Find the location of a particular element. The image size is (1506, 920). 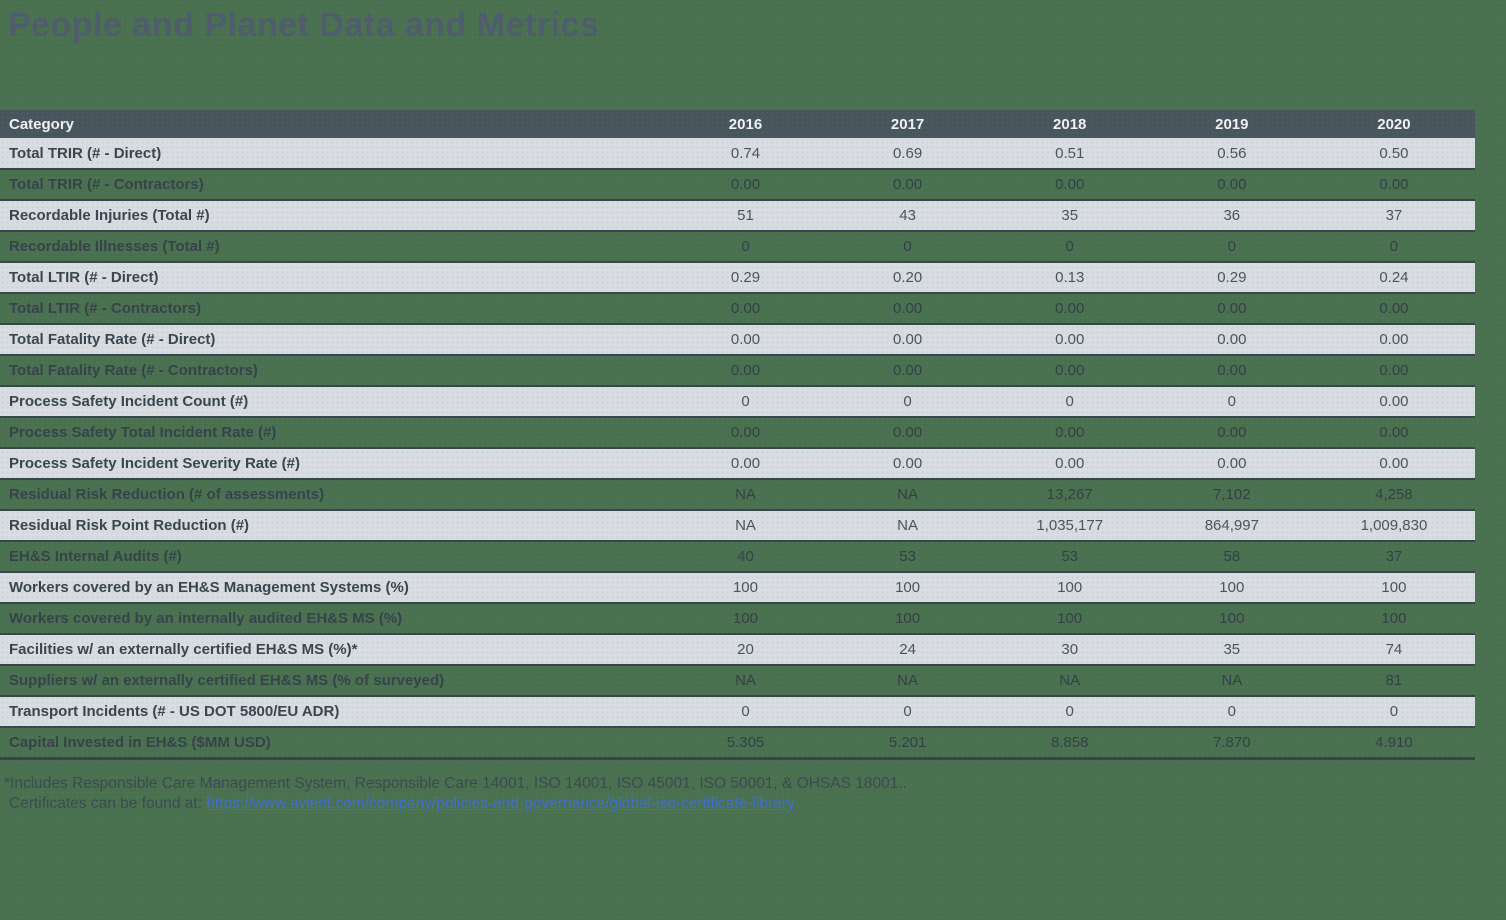

row-label: Total Fatality Rate (# - Contractors) is located at coordinates (133, 370).